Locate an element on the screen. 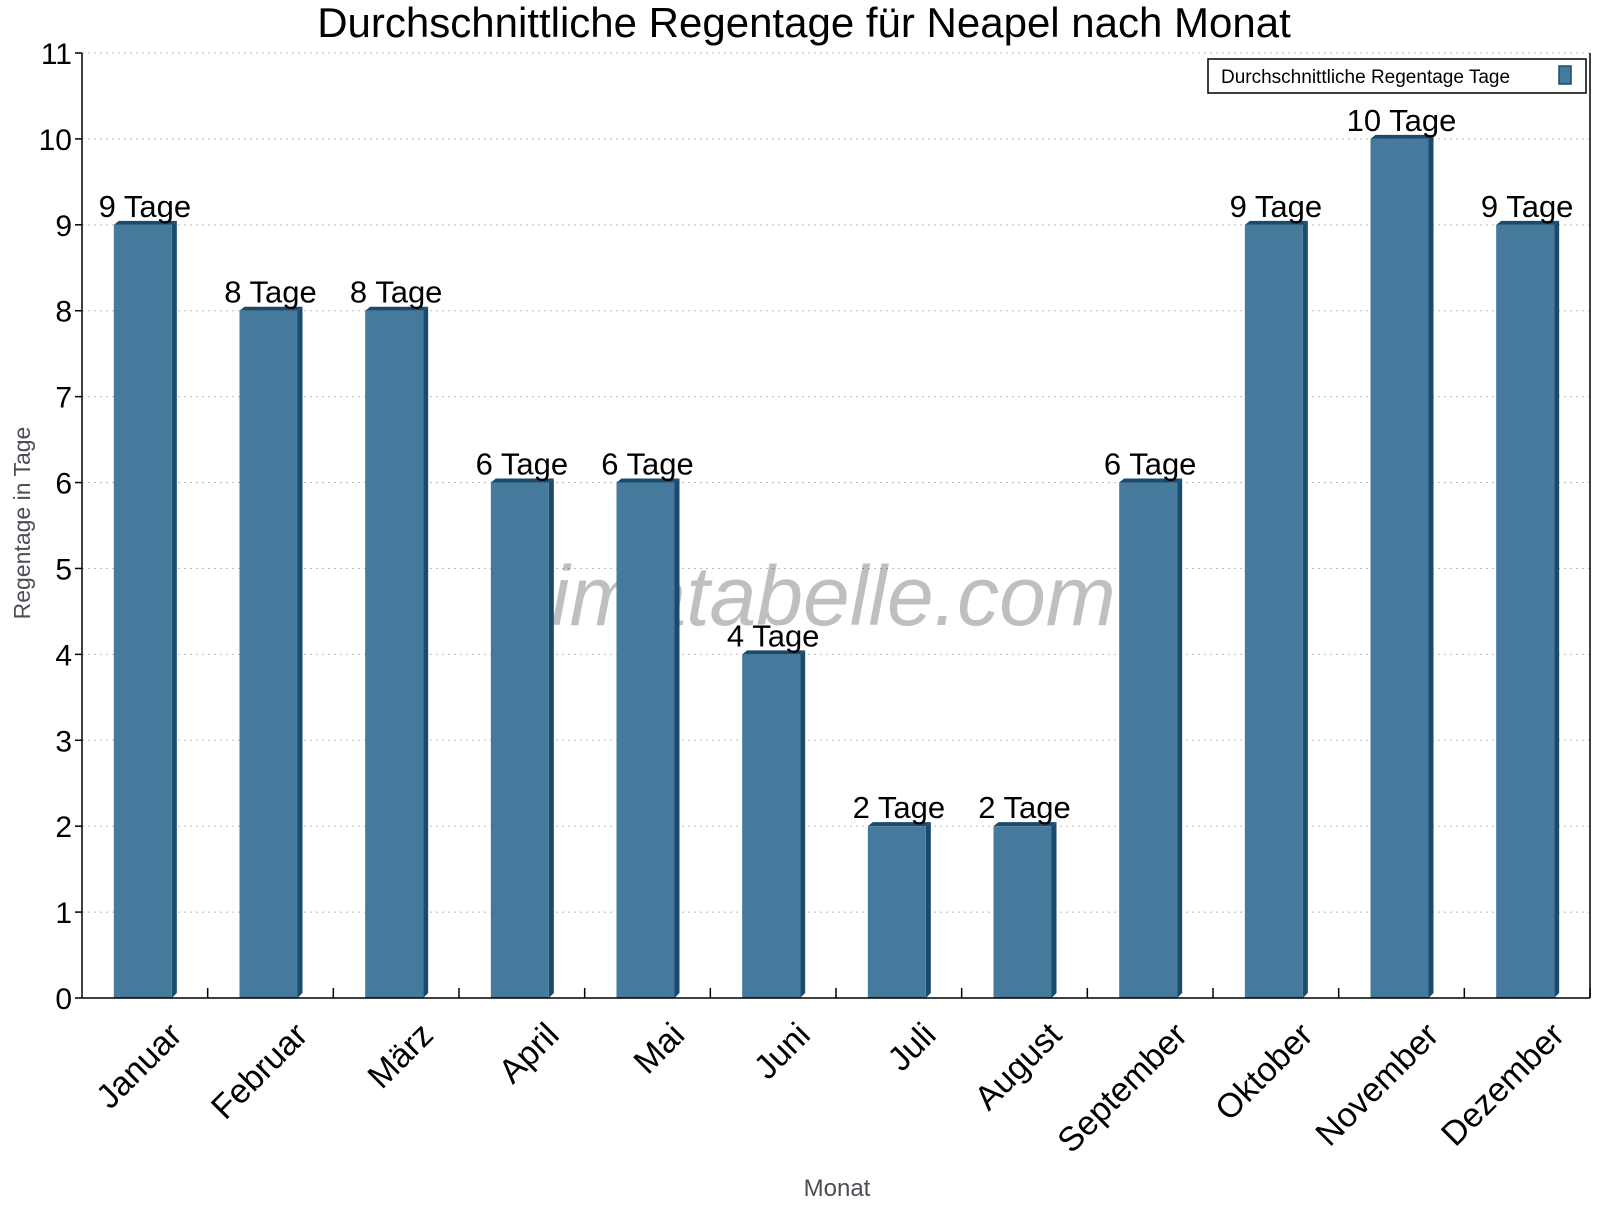  y-tick-label: 5 is located at coordinates (63, 569).